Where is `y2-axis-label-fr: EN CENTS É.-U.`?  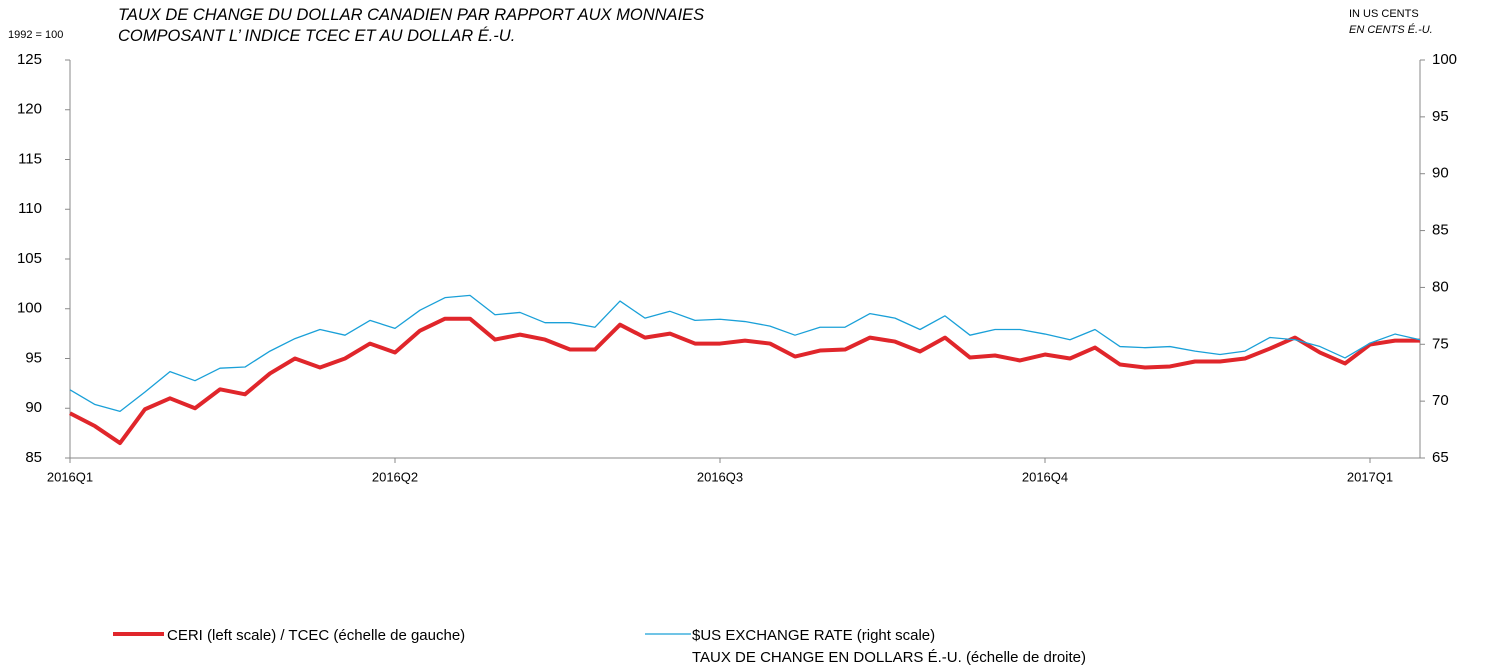
y2-axis-label-fr: EN CENTS É.-U. is located at coordinates (1391, 30).